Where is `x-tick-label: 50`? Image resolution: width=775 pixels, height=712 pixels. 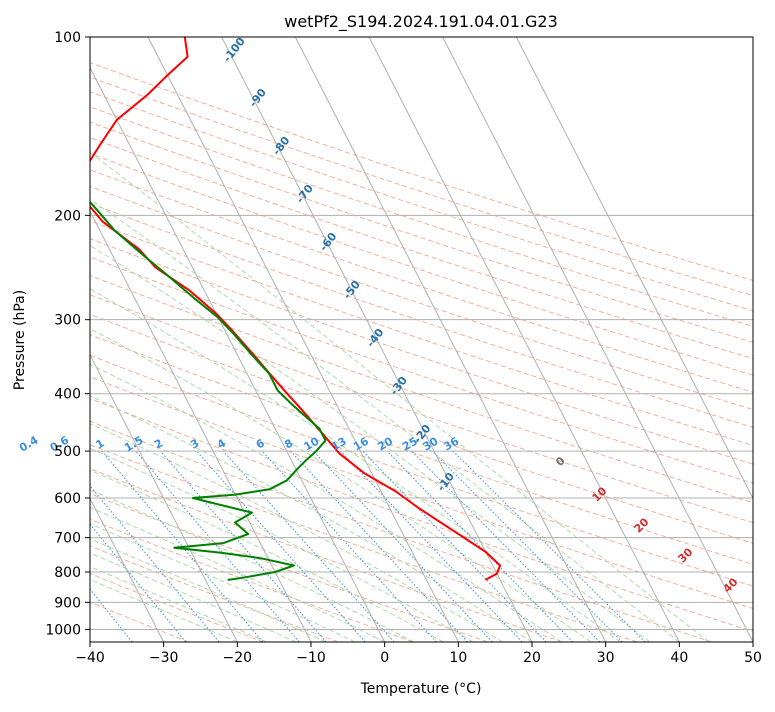
x-tick-label: 50 is located at coordinates (753, 658).